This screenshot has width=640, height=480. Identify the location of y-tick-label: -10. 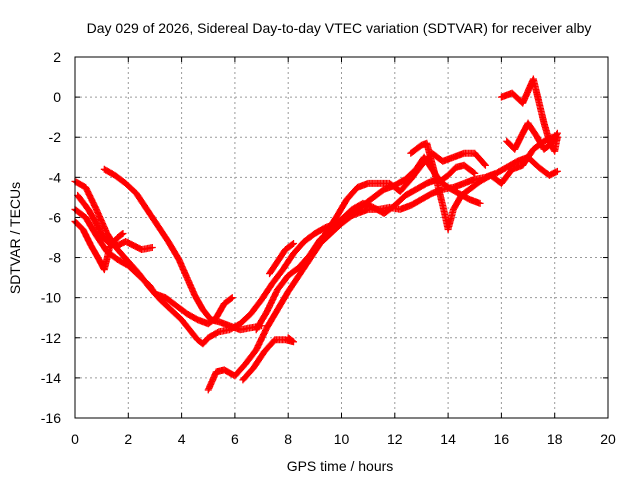
(51, 298).